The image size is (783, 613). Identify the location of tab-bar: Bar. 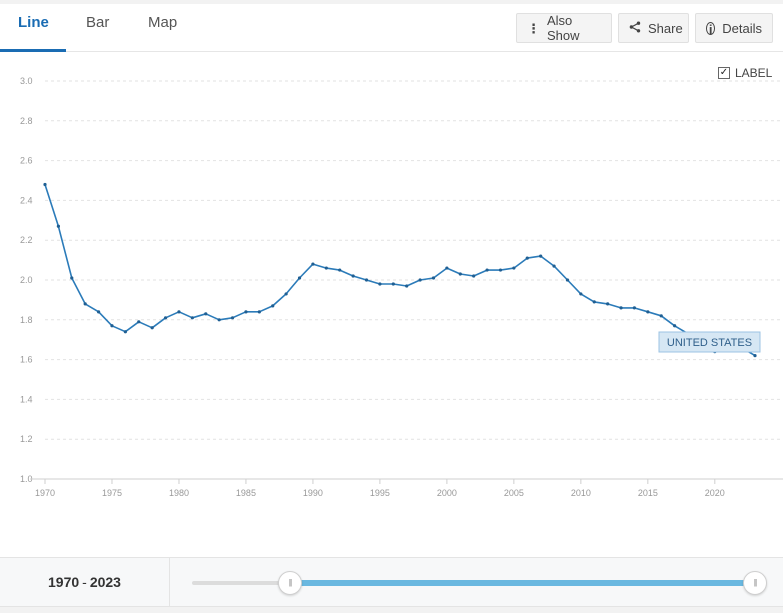
(98, 22).